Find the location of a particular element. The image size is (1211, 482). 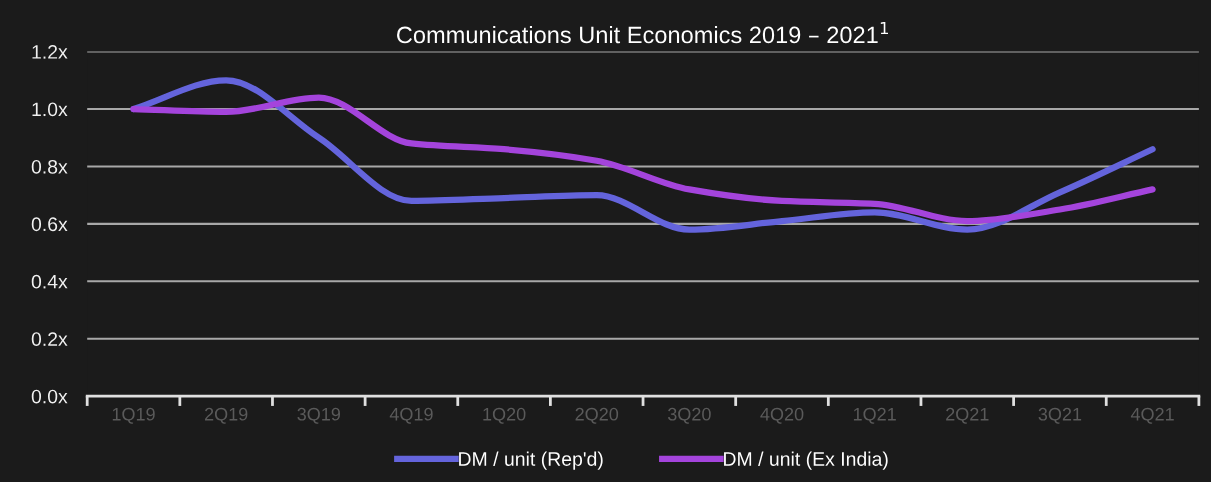

x-tick-label: 2Q20 is located at coordinates (597, 415).